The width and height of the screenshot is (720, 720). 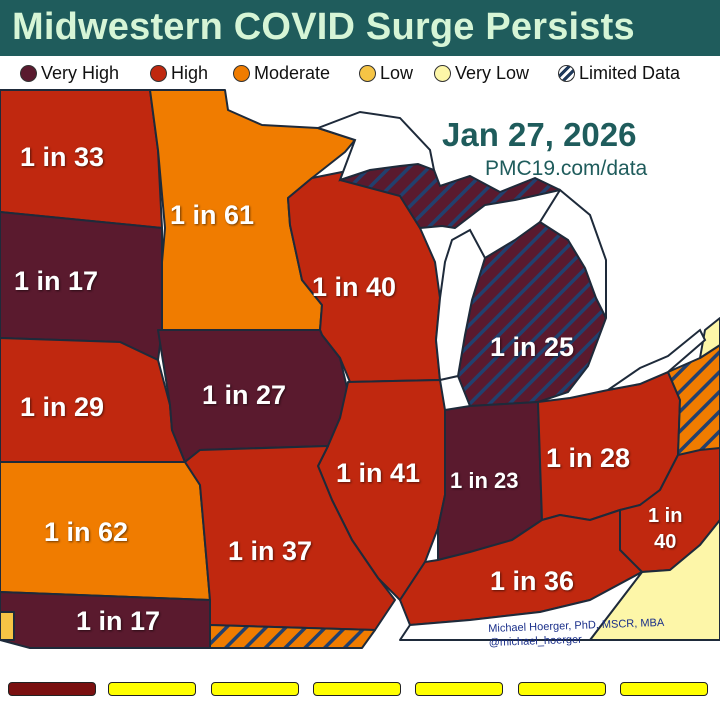 I want to click on map-date: Jan 27, 2026, so click(x=539, y=134).